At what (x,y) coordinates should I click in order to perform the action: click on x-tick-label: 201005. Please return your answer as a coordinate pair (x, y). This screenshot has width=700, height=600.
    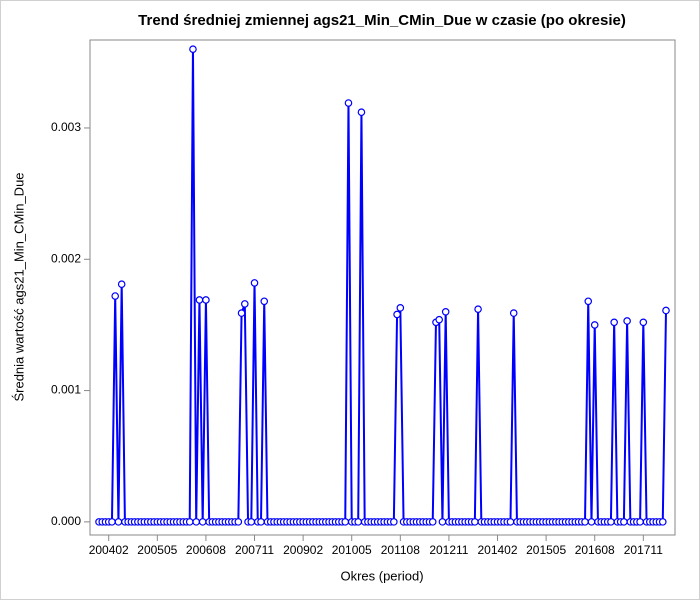
    Looking at the image, I should click on (352, 550).